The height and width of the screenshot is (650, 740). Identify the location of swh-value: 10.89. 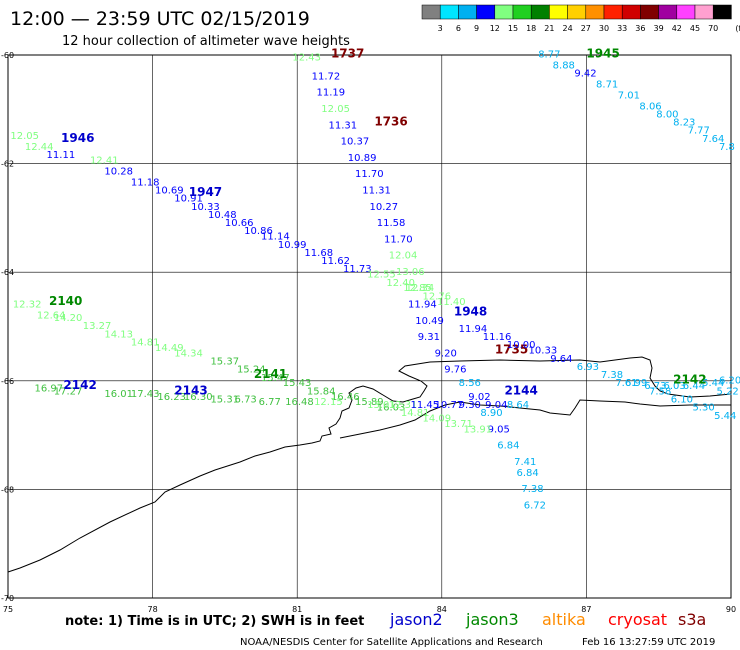
(362, 158).